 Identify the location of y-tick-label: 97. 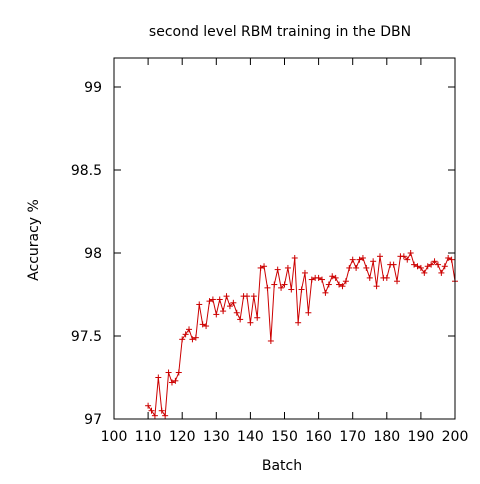
(93, 420).